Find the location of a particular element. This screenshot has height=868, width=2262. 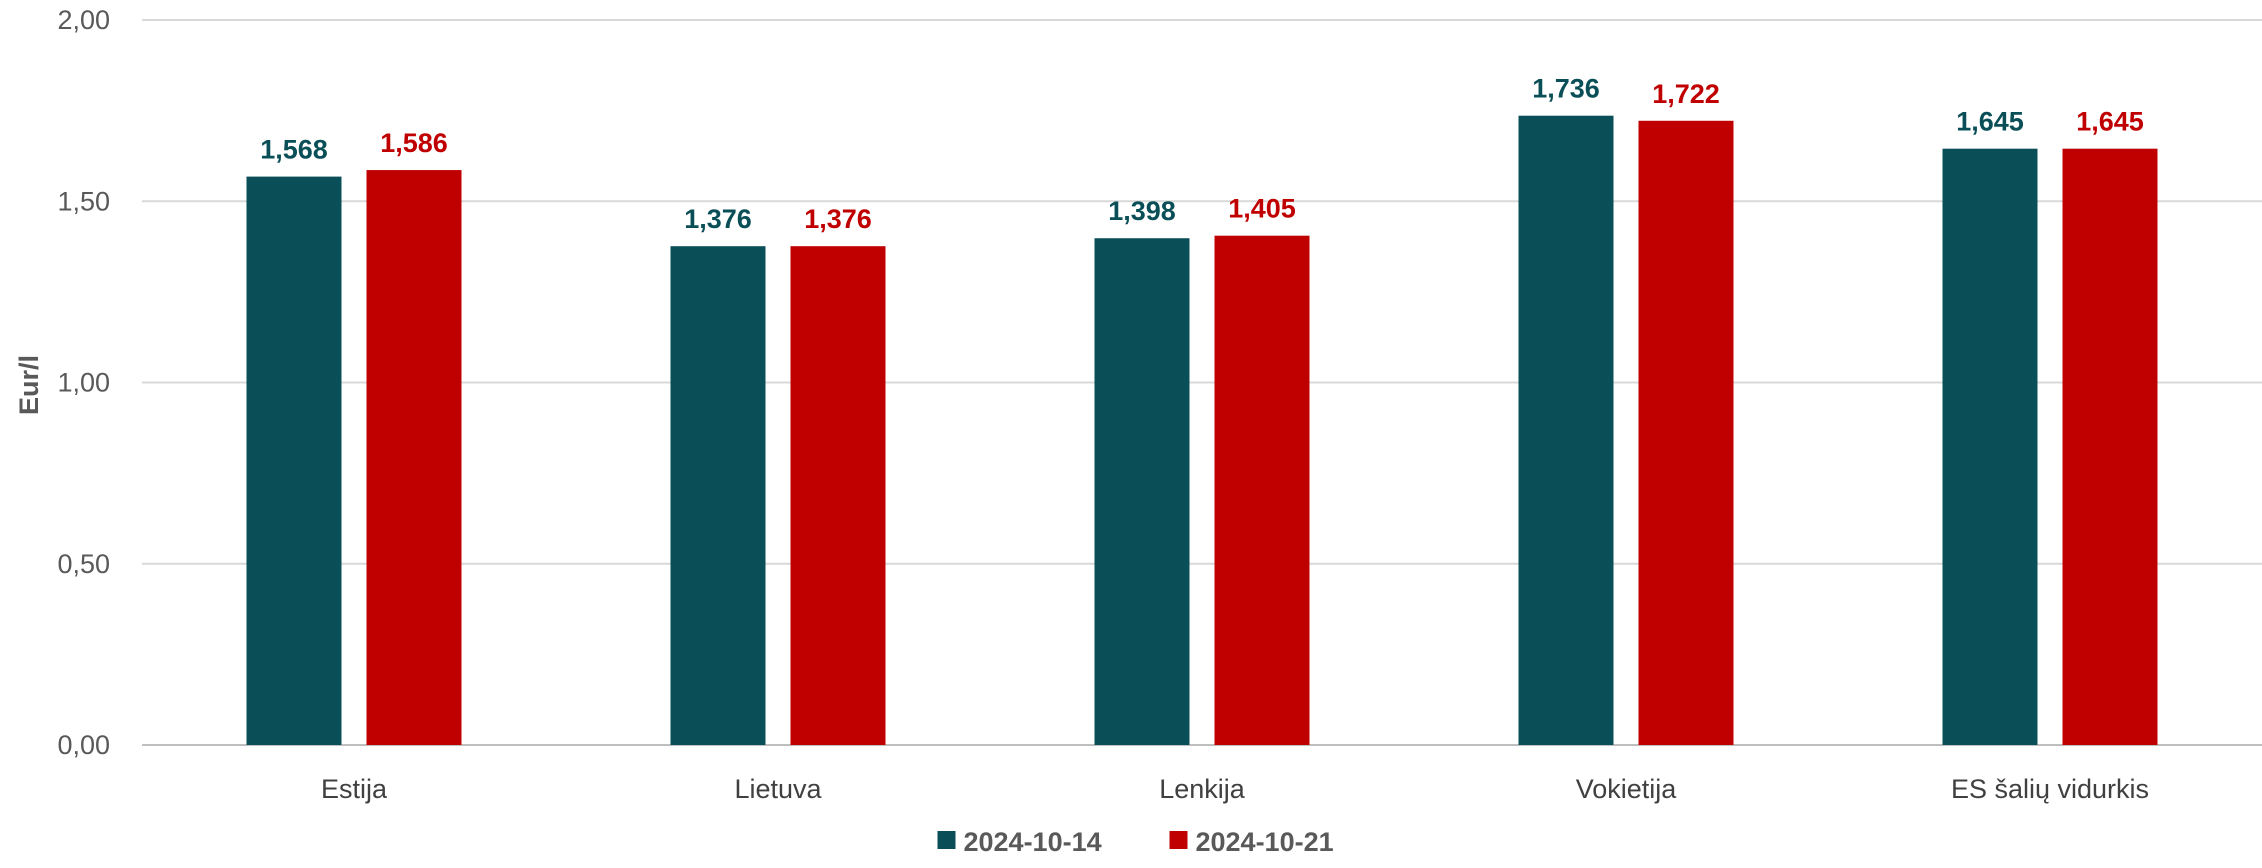

data-label: 1,586 is located at coordinates (414, 143).